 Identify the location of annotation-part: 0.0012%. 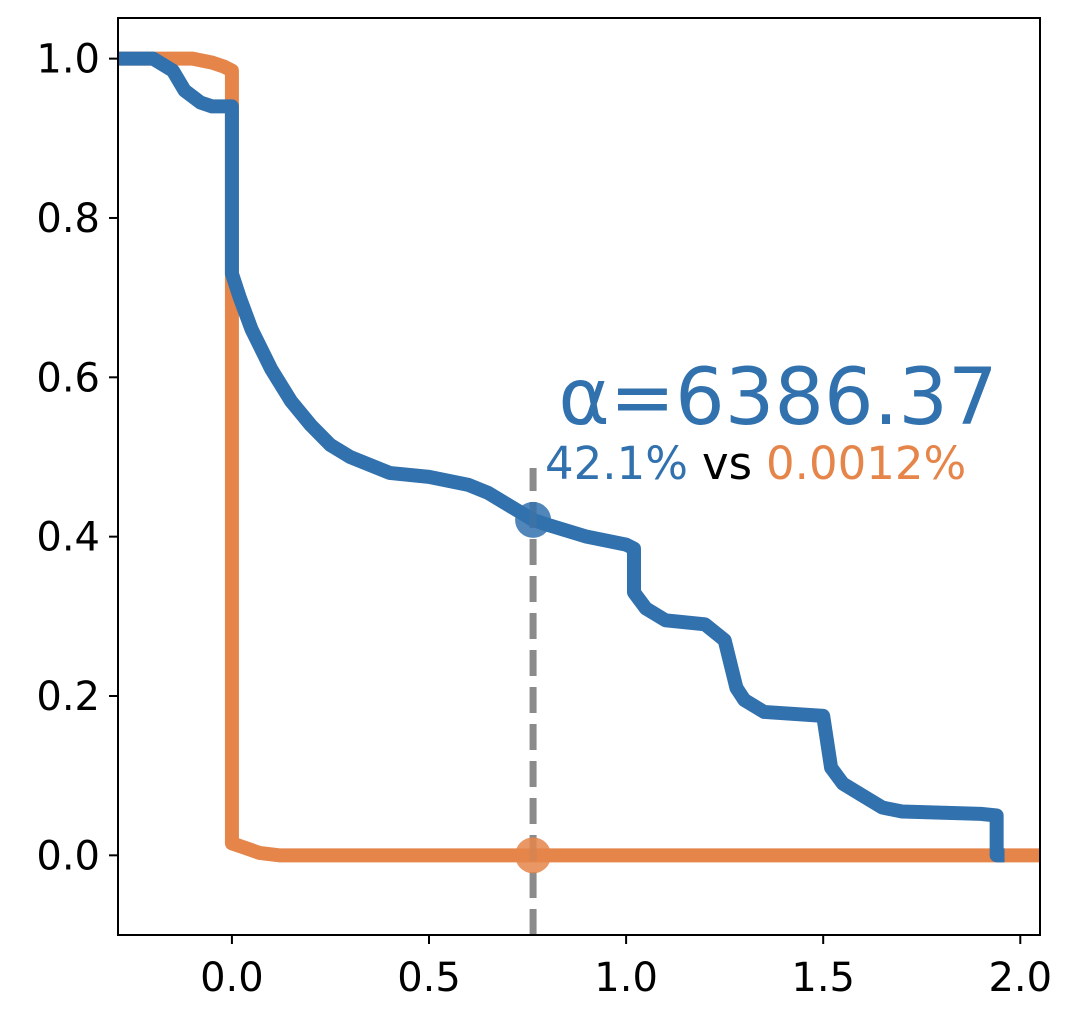
(866, 463).